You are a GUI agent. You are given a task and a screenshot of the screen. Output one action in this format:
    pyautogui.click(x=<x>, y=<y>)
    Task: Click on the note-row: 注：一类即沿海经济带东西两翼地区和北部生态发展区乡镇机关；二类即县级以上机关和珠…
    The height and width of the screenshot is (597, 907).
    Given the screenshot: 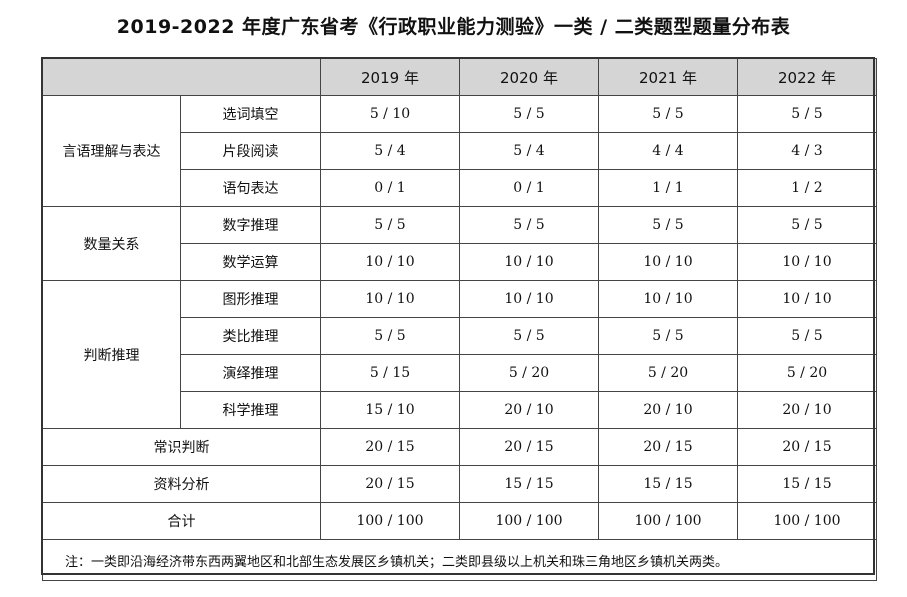 What is the action you would take?
    pyautogui.click(x=459, y=560)
    